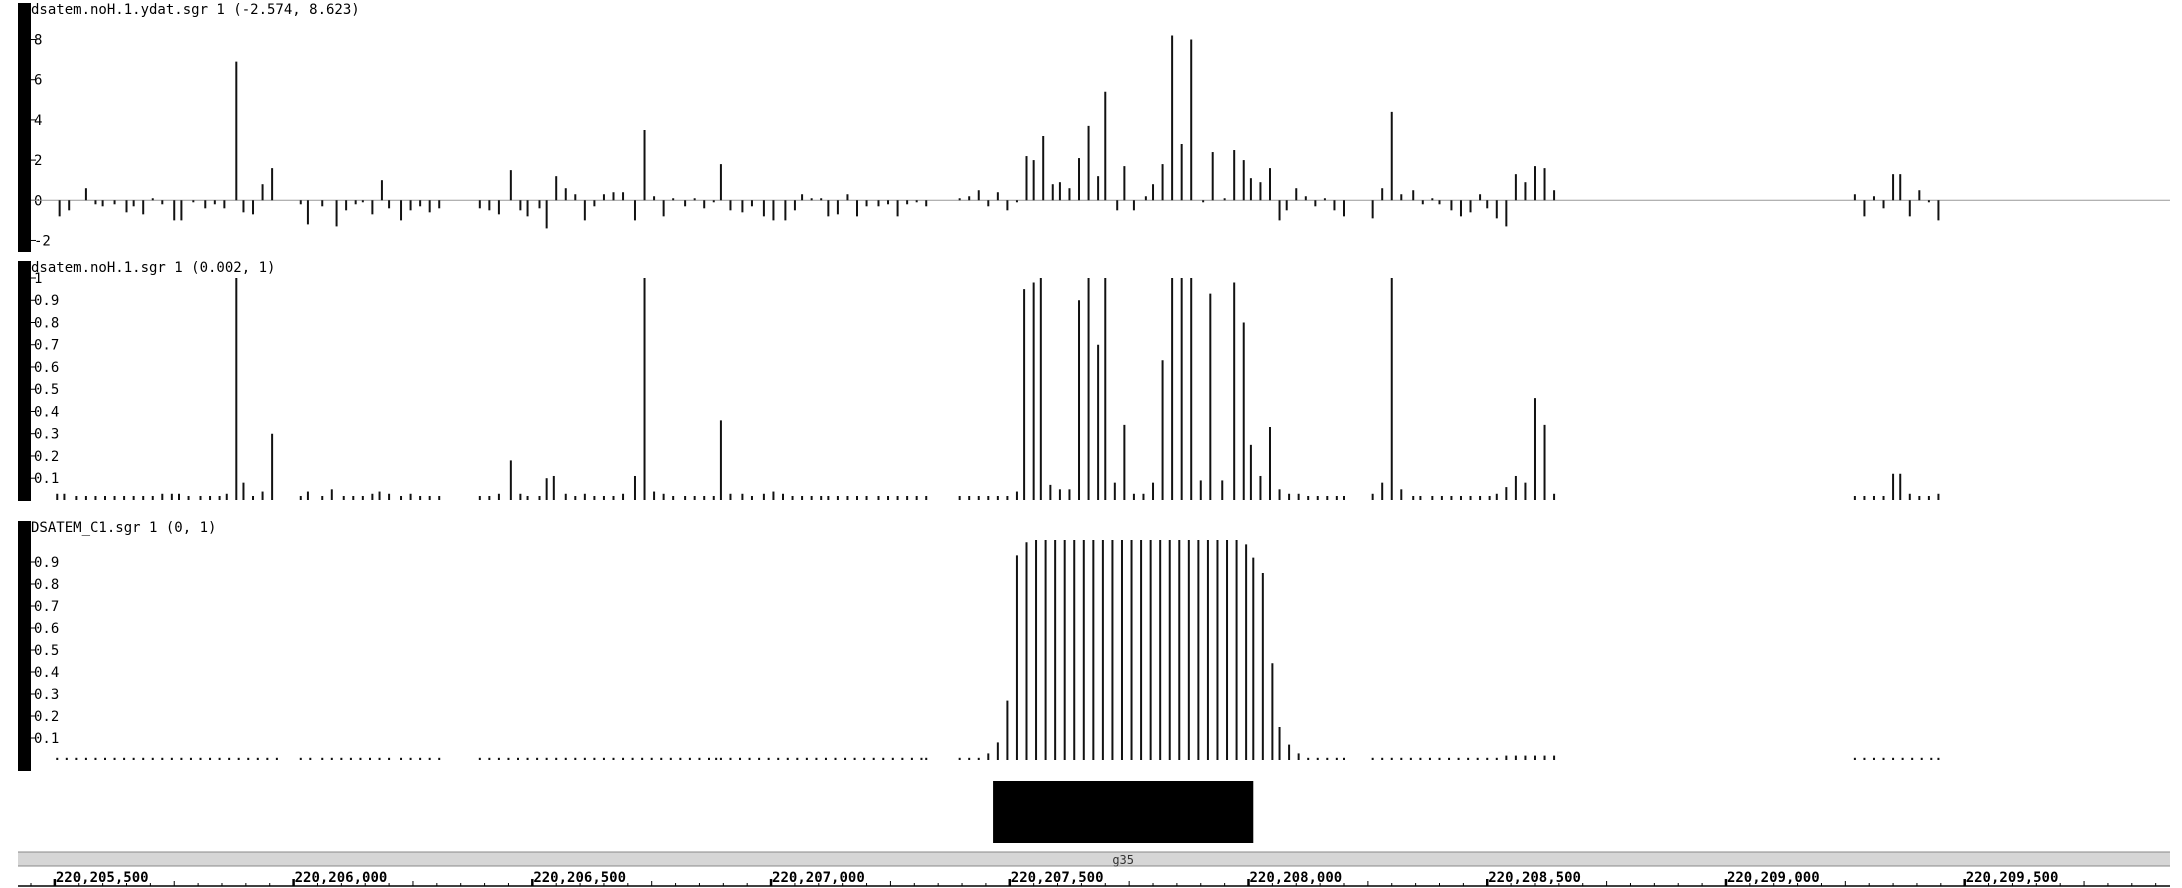  What do you see at coordinates (38, 121) in the screenshot?
I see `y-tick-label: 4` at bounding box center [38, 121].